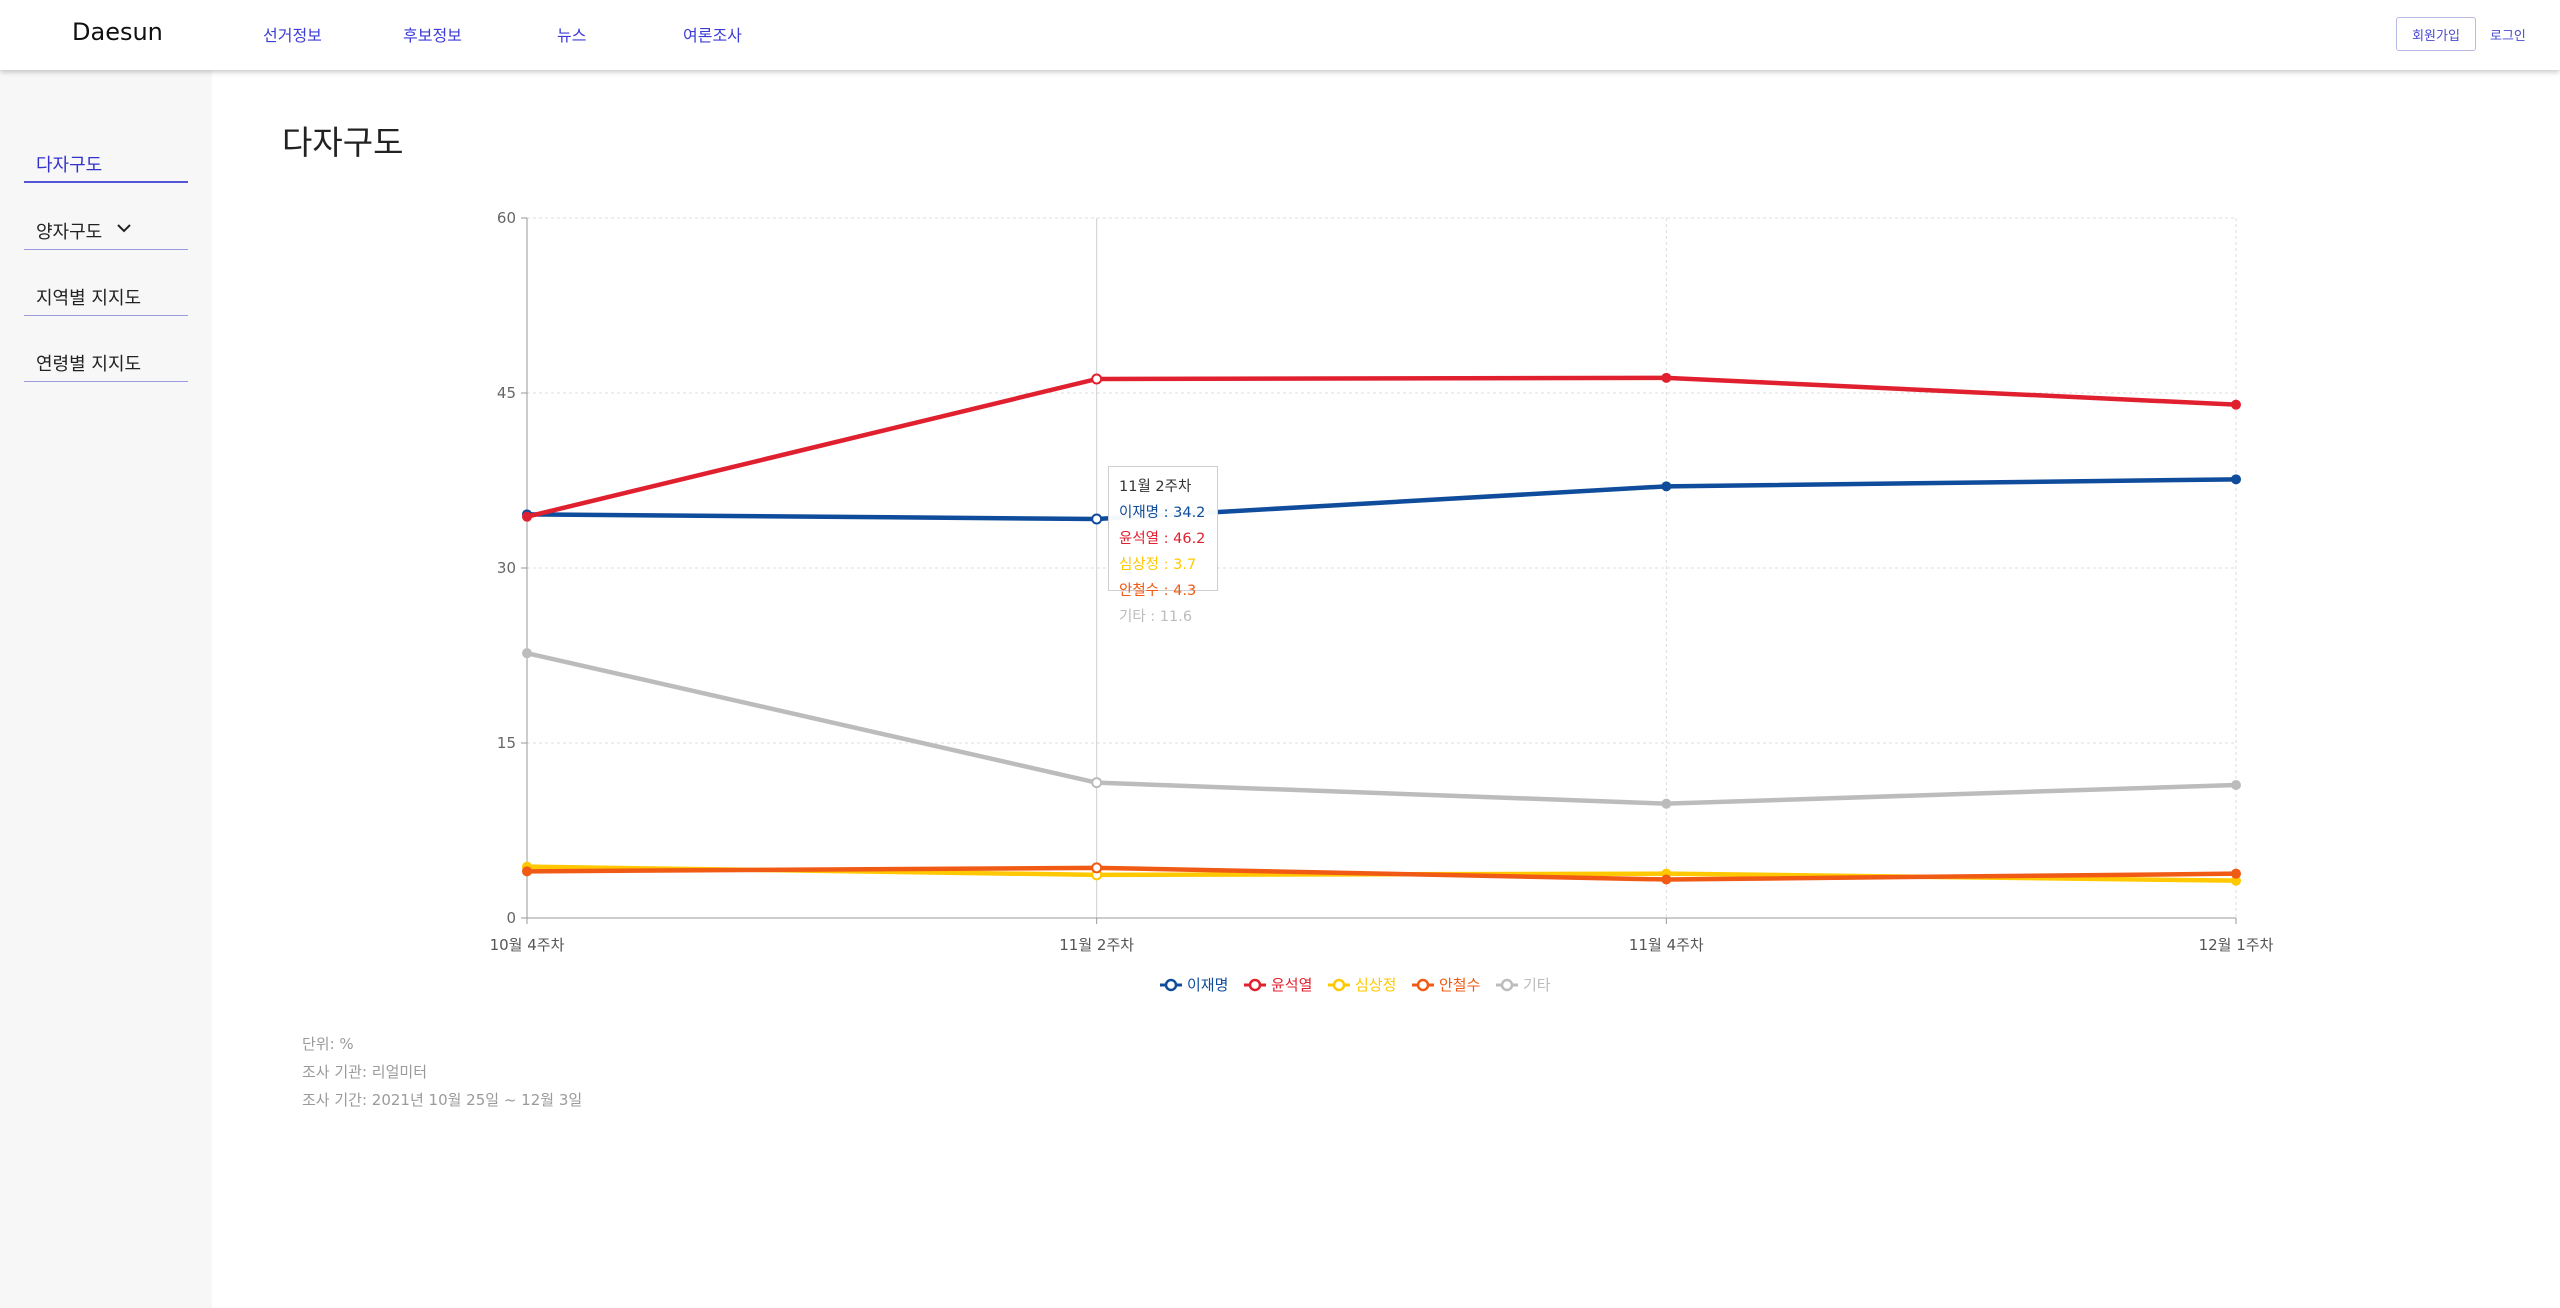  Describe the element at coordinates (292, 35) in the screenshot. I see `nav-election-info: 선거정보` at that location.